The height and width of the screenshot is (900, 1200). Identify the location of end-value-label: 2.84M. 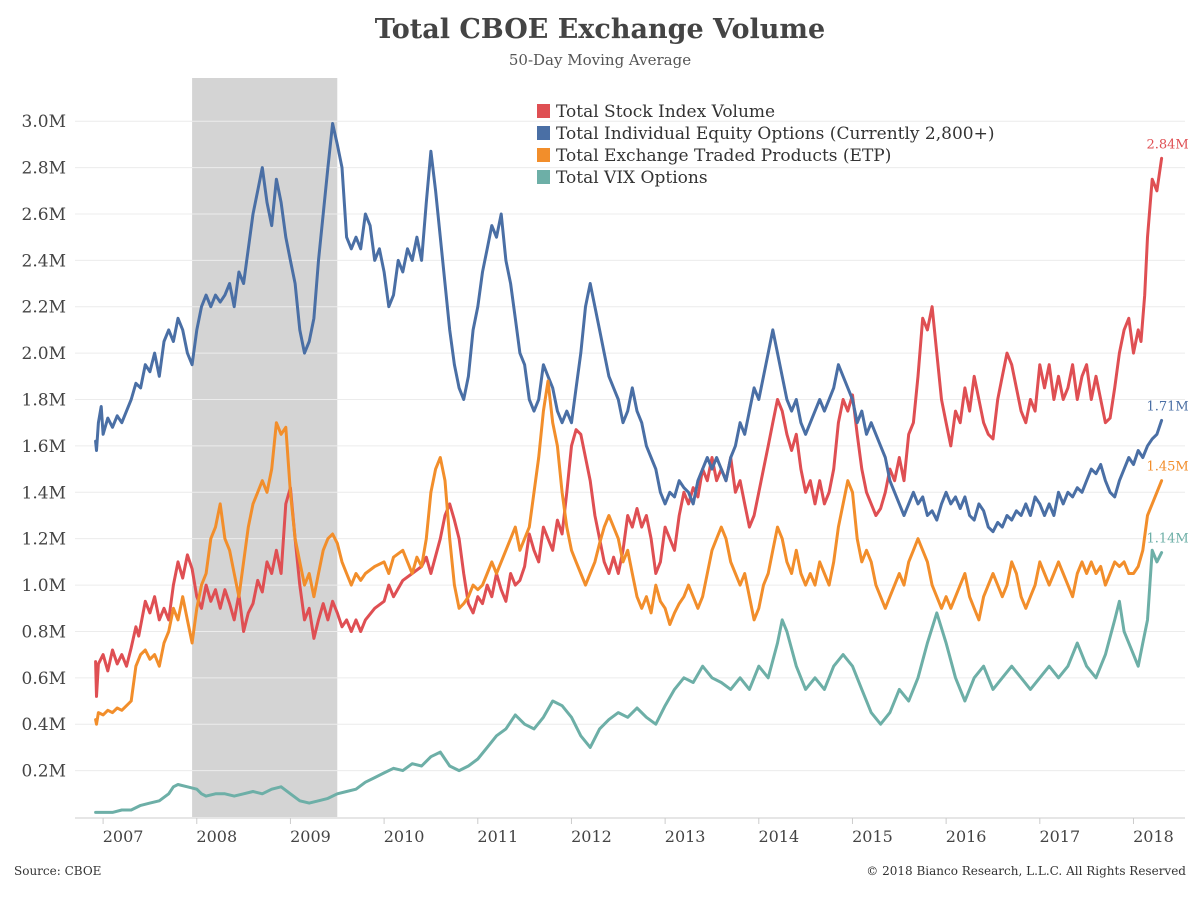
(1167, 144).